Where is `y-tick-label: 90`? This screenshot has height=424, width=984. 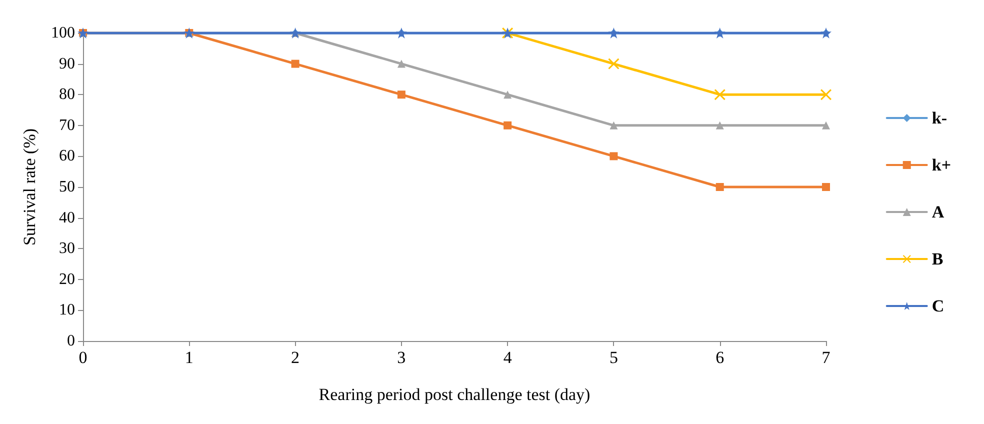
y-tick-label: 90 is located at coordinates (67, 63).